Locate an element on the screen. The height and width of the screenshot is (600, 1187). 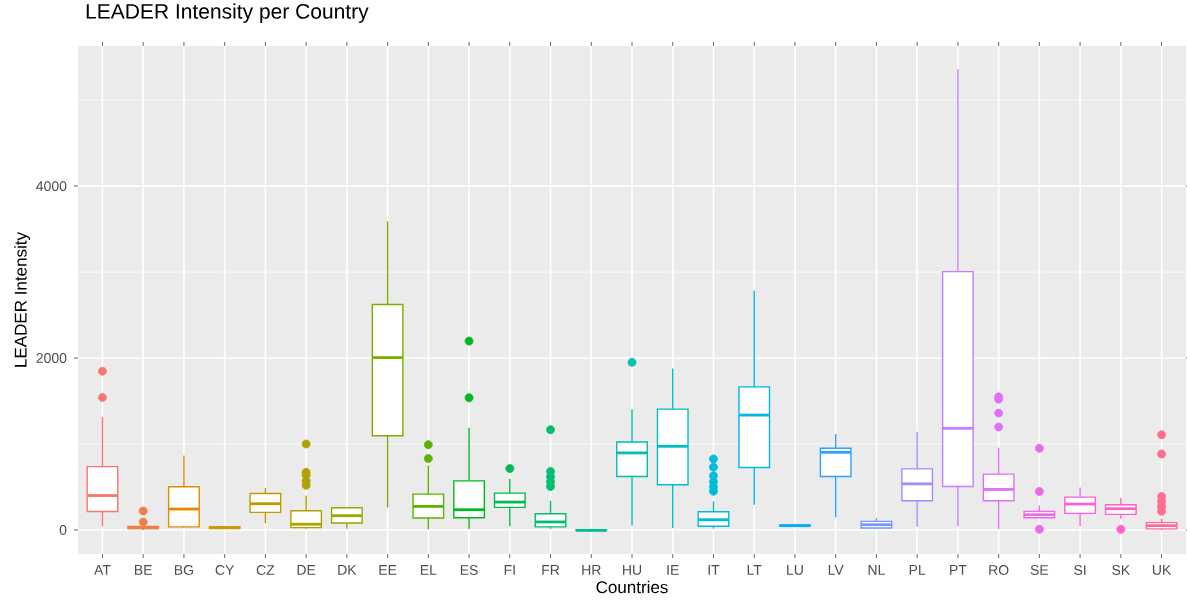
x-tick-label: LT is located at coordinates (754, 570).